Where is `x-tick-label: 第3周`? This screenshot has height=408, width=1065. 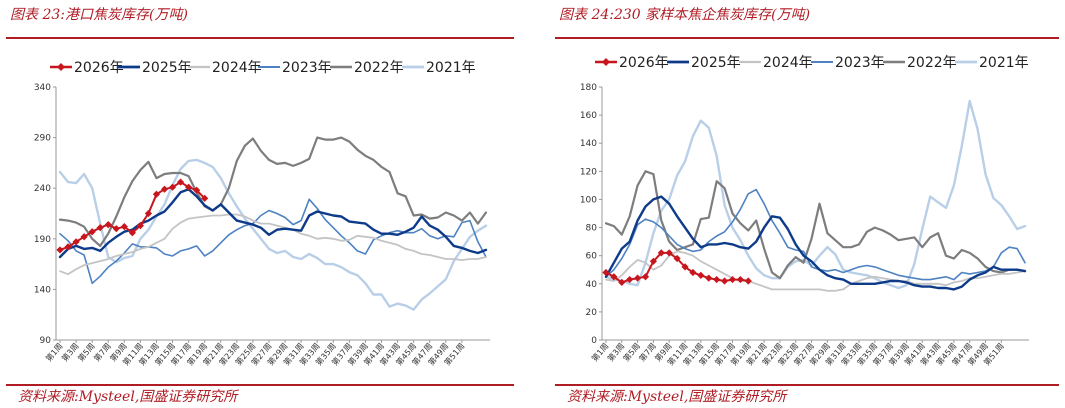 x-tick-label: 第3周 is located at coordinates (69, 352).